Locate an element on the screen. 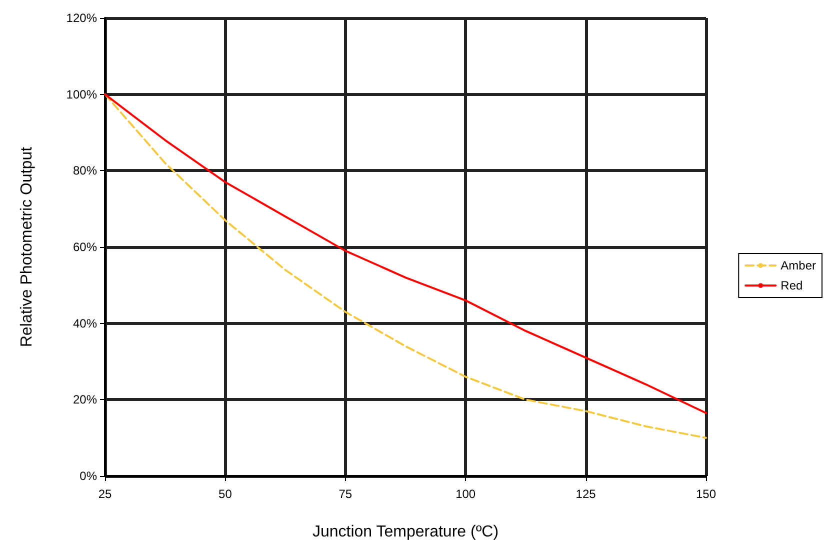 The width and height of the screenshot is (826, 551). y-axis-title: Relative Photometric Output is located at coordinates (27, 247).